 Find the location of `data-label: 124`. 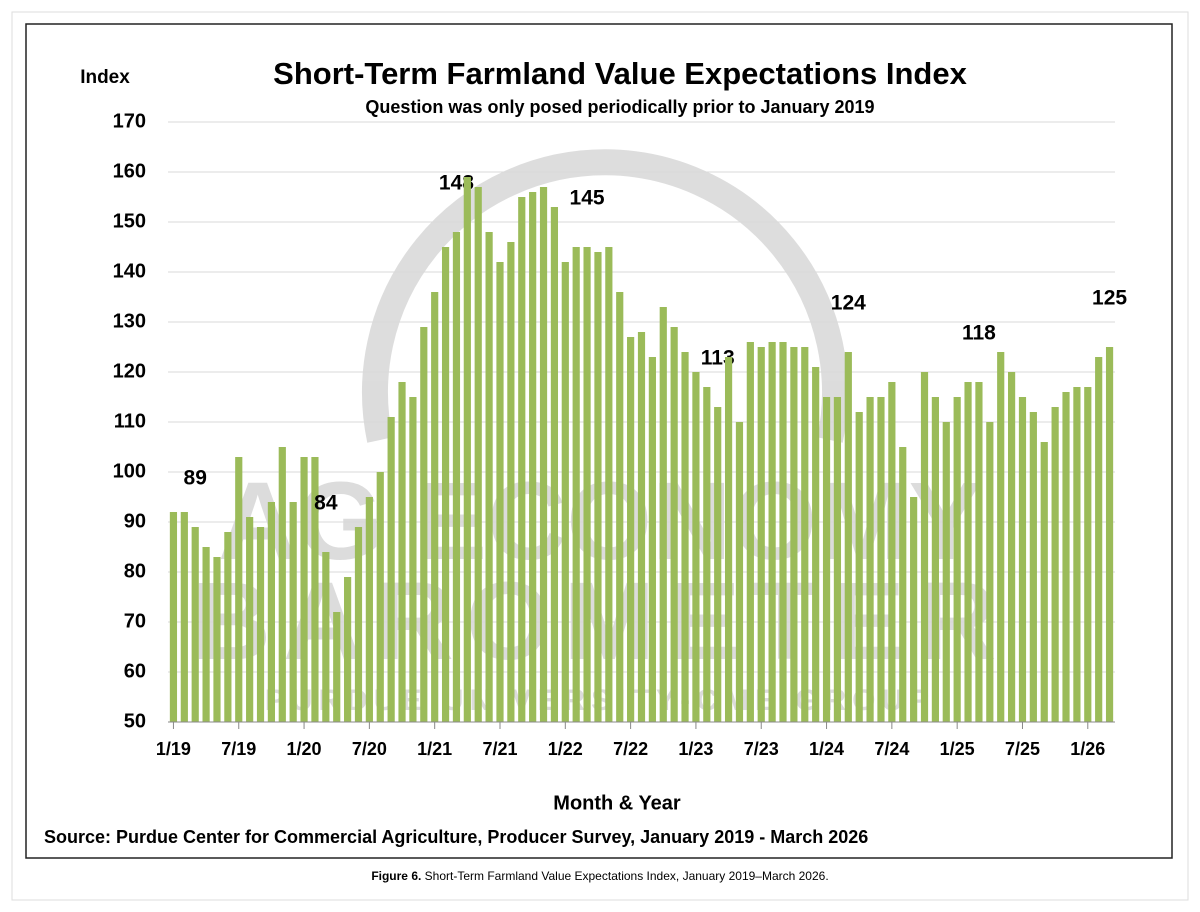

data-label: 124 is located at coordinates (848, 303).